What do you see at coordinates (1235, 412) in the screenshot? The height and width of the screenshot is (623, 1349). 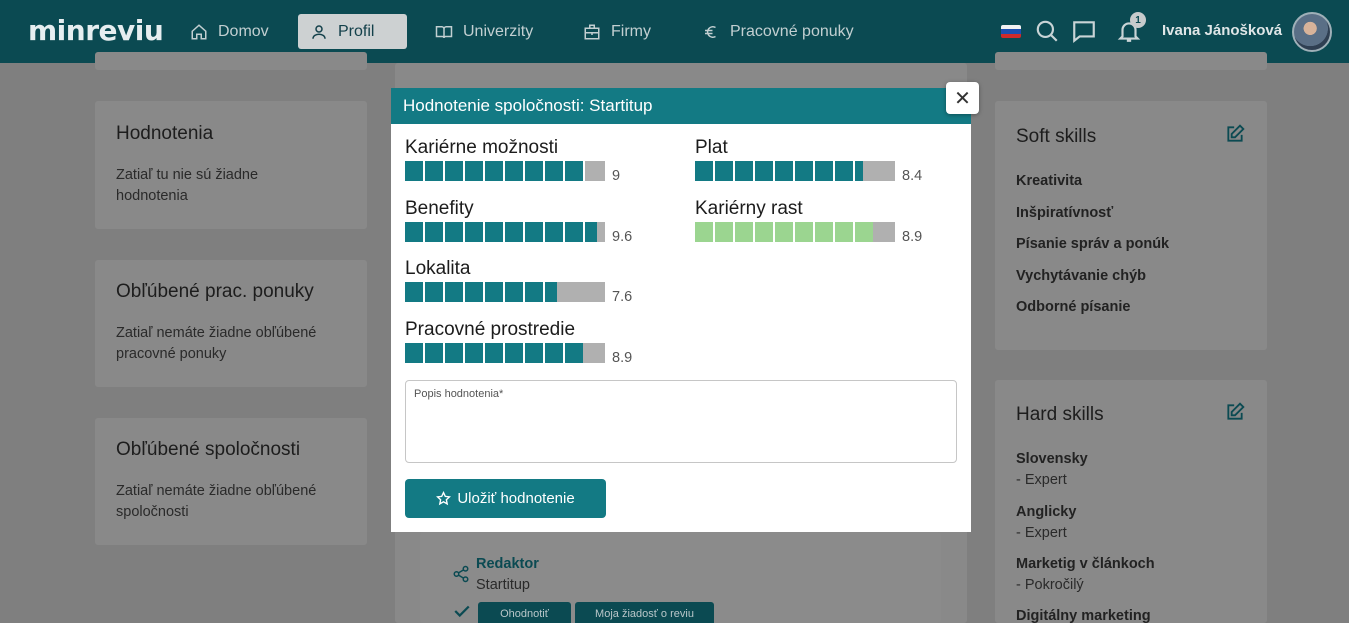 I see `edit-hard-skills-icon` at bounding box center [1235, 412].